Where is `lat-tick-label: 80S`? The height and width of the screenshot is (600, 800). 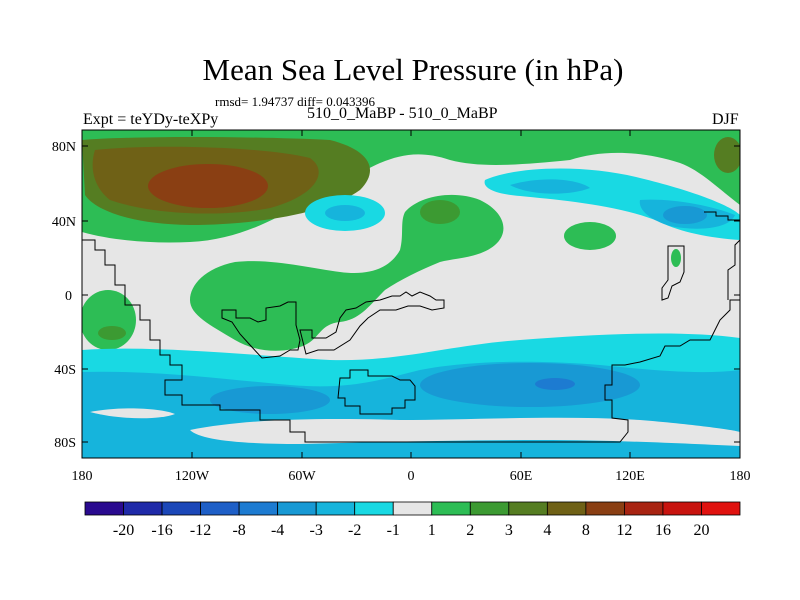
lat-tick-label: 80S is located at coordinates (65, 443).